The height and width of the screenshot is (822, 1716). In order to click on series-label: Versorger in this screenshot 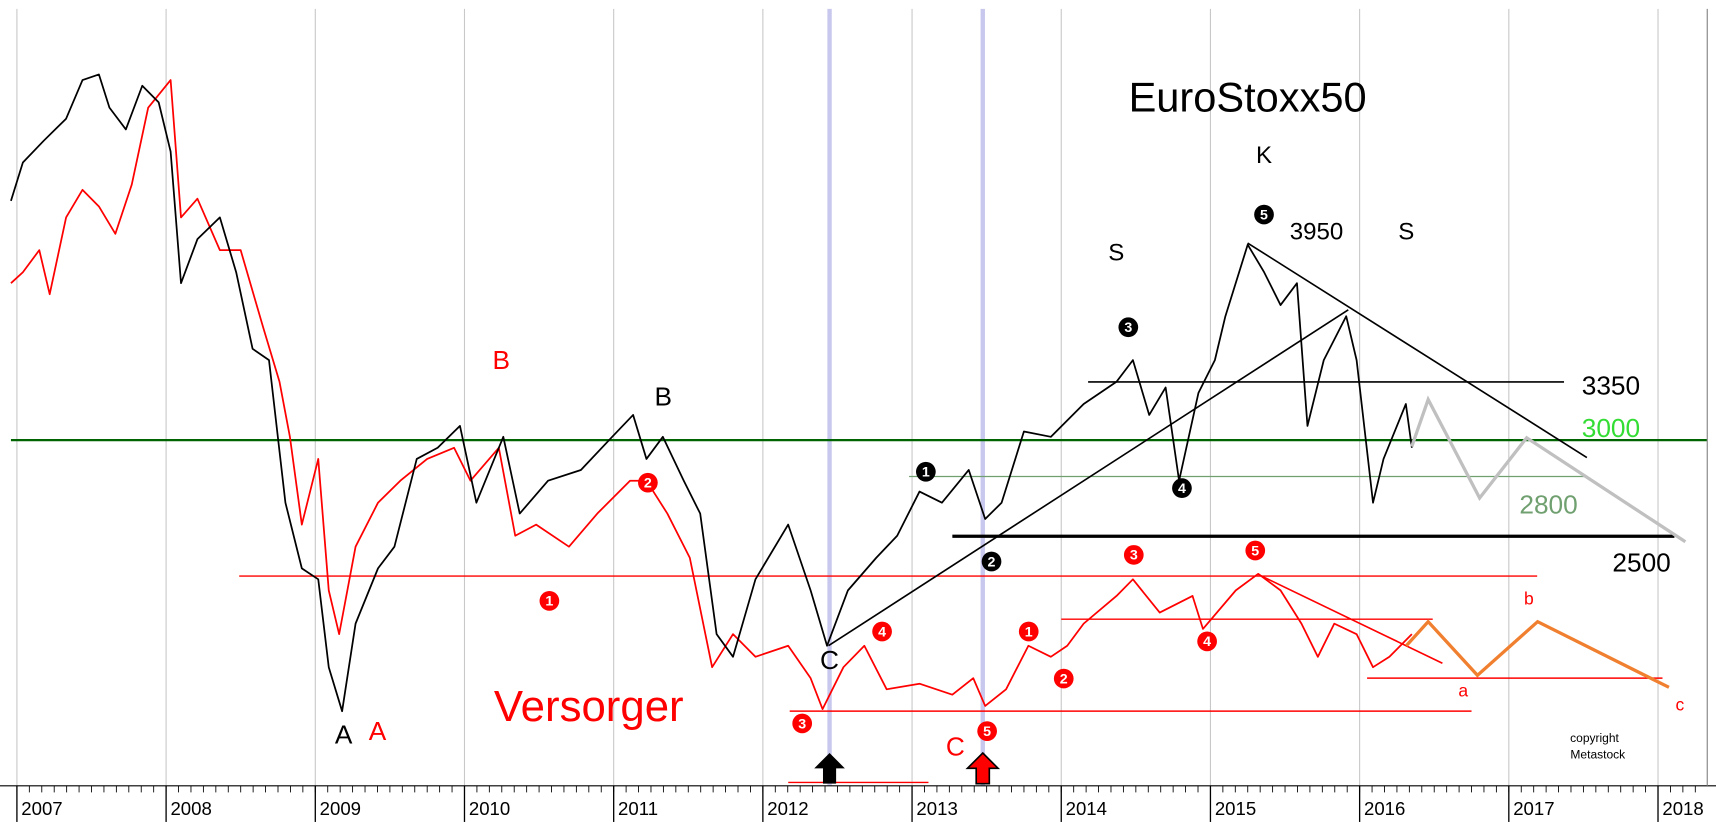, I will do `click(589, 706)`.